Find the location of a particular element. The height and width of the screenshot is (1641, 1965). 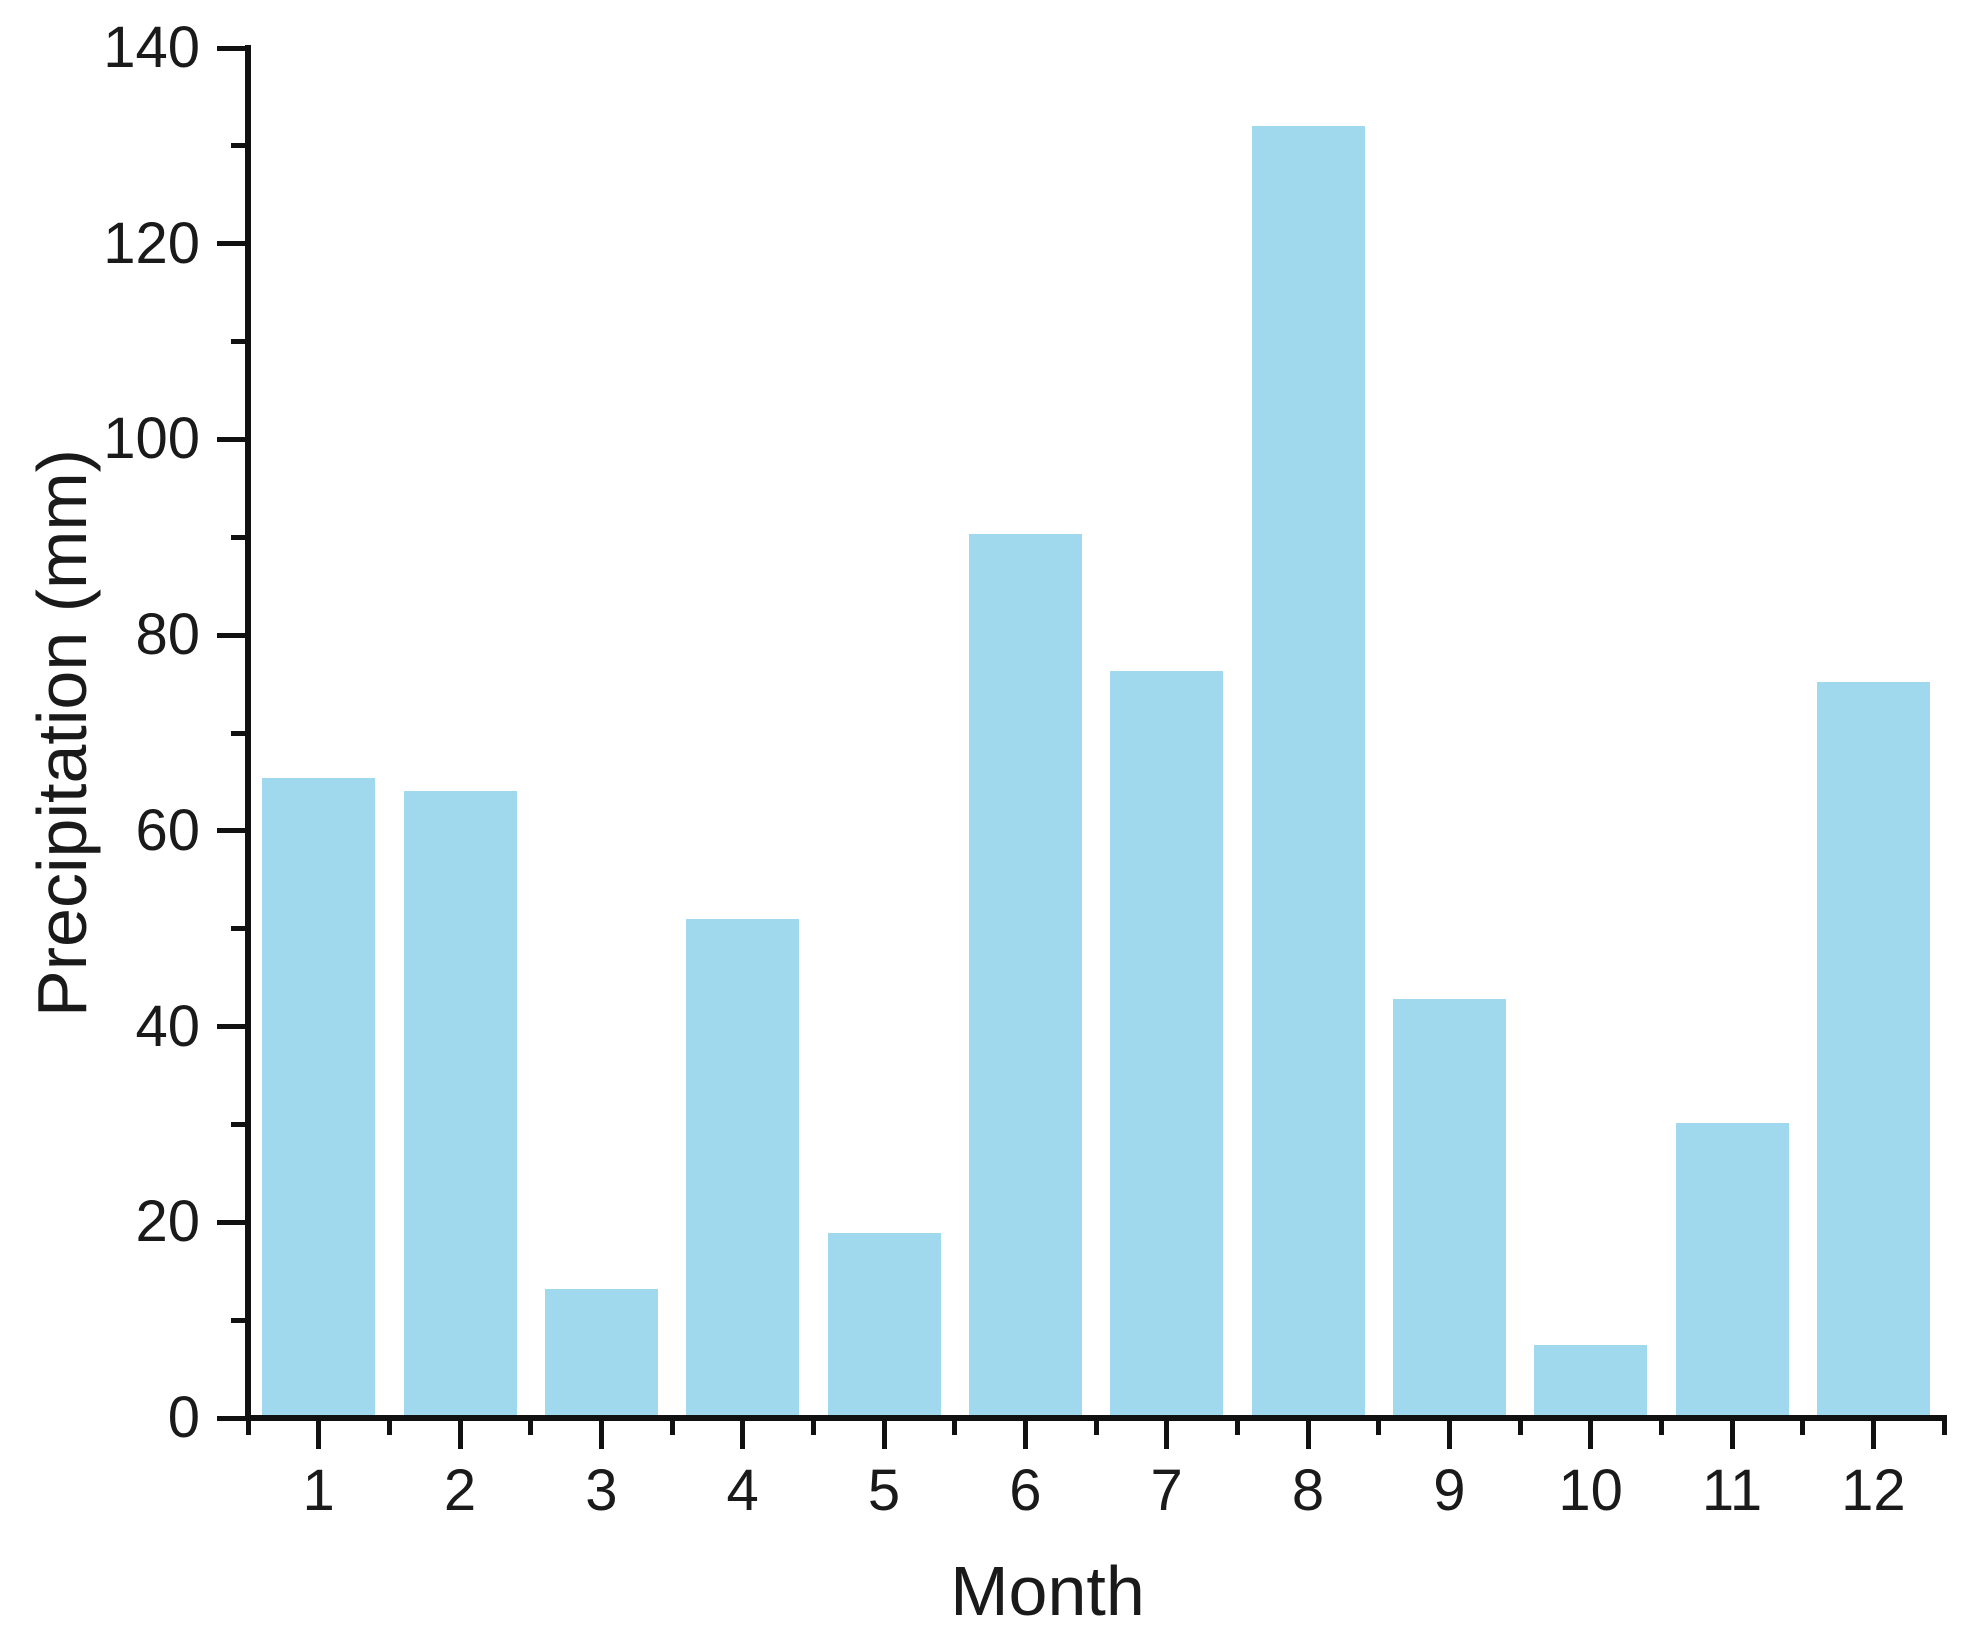

y-tick-label: 40 is located at coordinates (167, 1026).